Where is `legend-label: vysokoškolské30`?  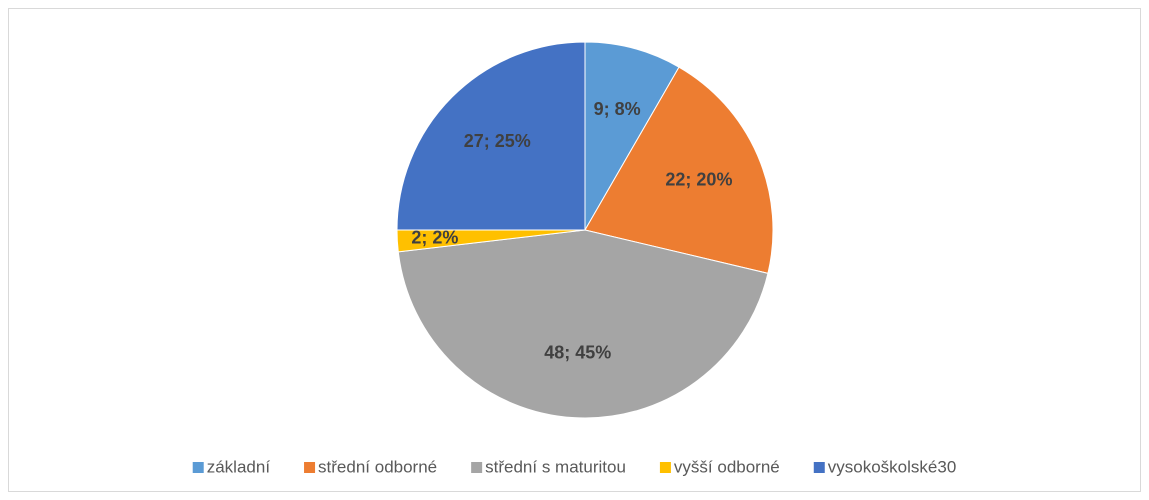 legend-label: vysokoškolské30 is located at coordinates (892, 466).